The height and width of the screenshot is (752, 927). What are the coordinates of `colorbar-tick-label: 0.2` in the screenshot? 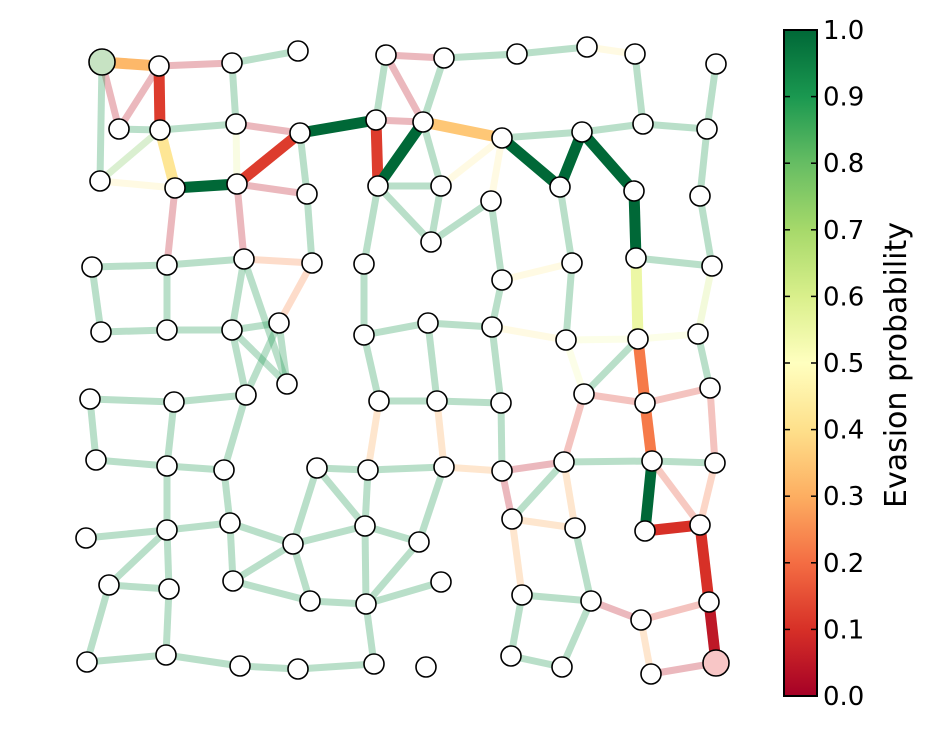 It's located at (843, 564).